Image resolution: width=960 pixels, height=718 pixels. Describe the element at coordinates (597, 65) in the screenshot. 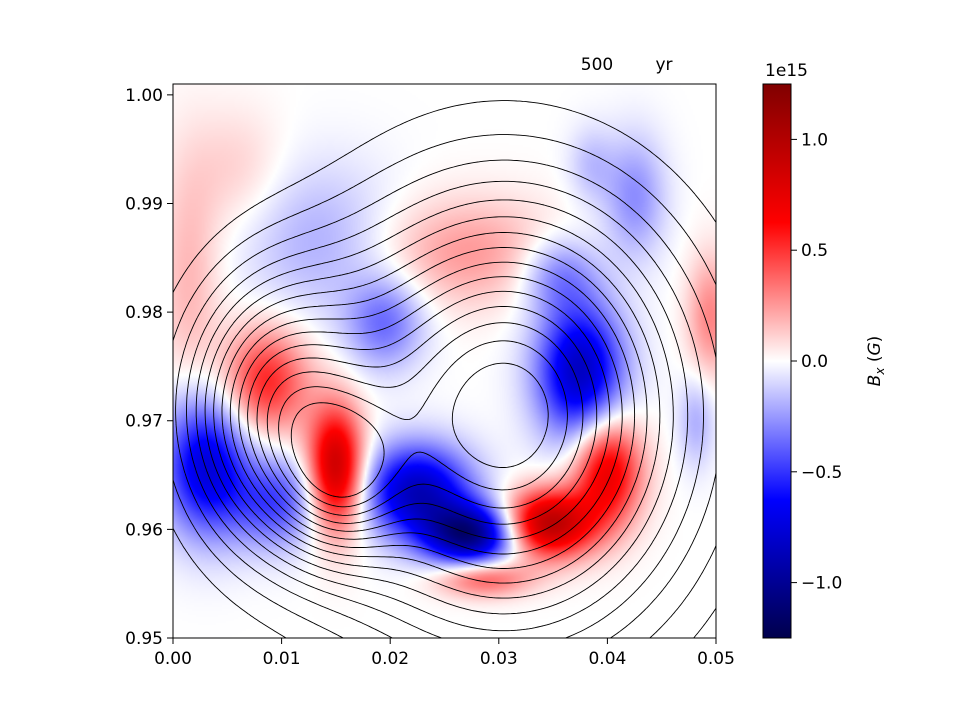

I see `time-value: 500` at that location.